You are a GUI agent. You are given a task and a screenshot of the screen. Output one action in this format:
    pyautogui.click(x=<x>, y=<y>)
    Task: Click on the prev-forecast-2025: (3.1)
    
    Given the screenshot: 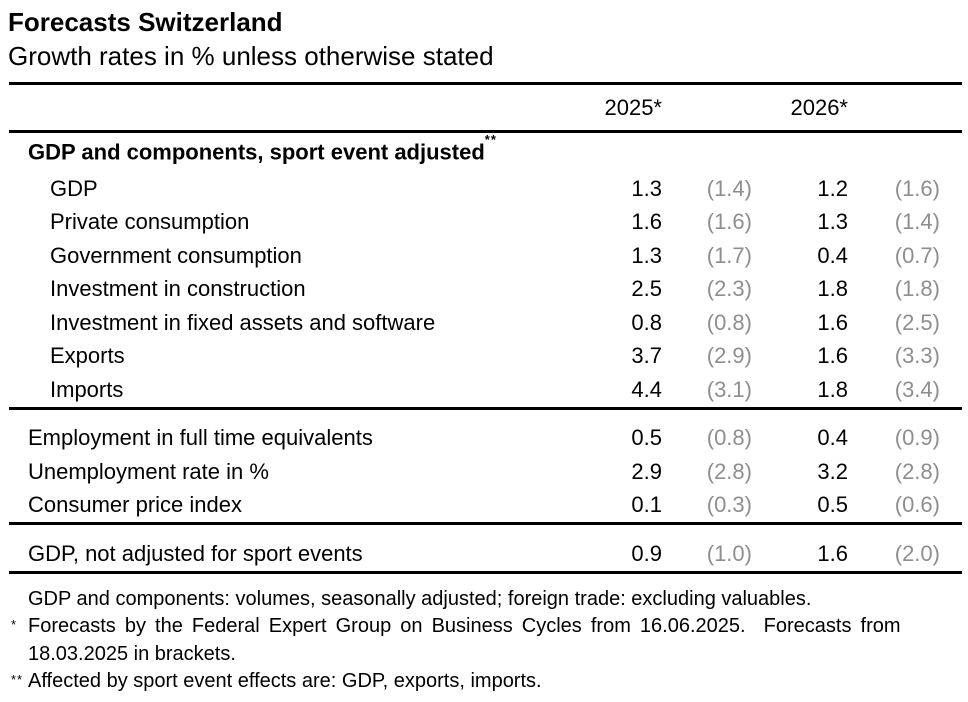 What is the action you would take?
    pyautogui.click(x=729, y=389)
    